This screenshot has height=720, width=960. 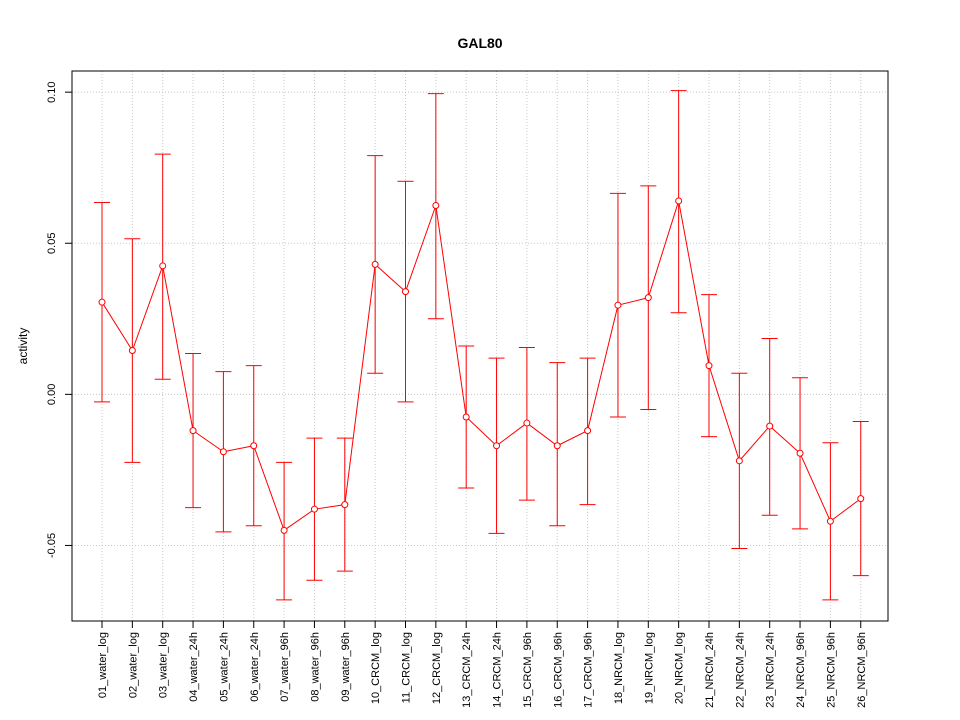 What do you see at coordinates (801, 670) in the screenshot?
I see `x-tick-label: 24_NRCM_96h` at bounding box center [801, 670].